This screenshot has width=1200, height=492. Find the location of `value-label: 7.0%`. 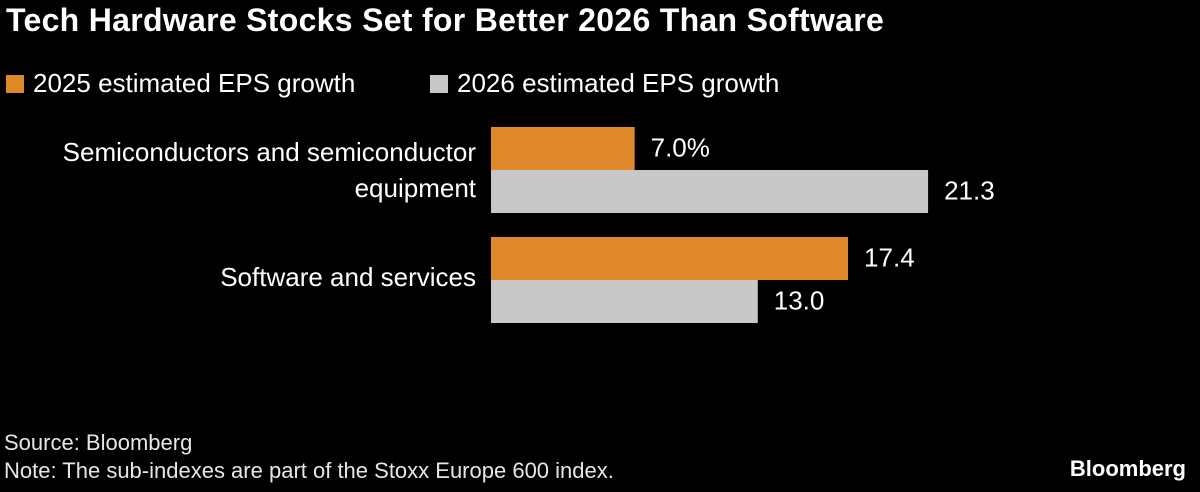

value-label: 7.0% is located at coordinates (680, 147).